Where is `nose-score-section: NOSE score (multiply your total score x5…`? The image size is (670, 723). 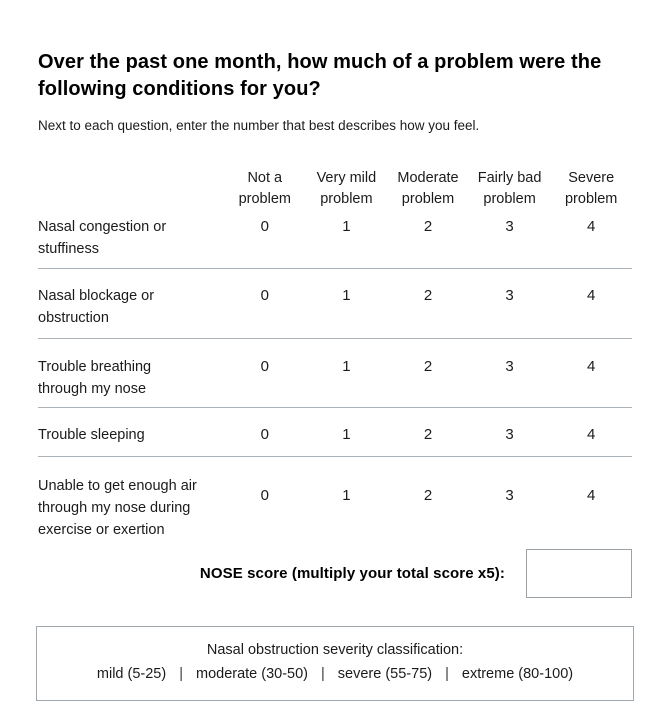 nose-score-section: NOSE score (multiply your total score x5… is located at coordinates (335, 573).